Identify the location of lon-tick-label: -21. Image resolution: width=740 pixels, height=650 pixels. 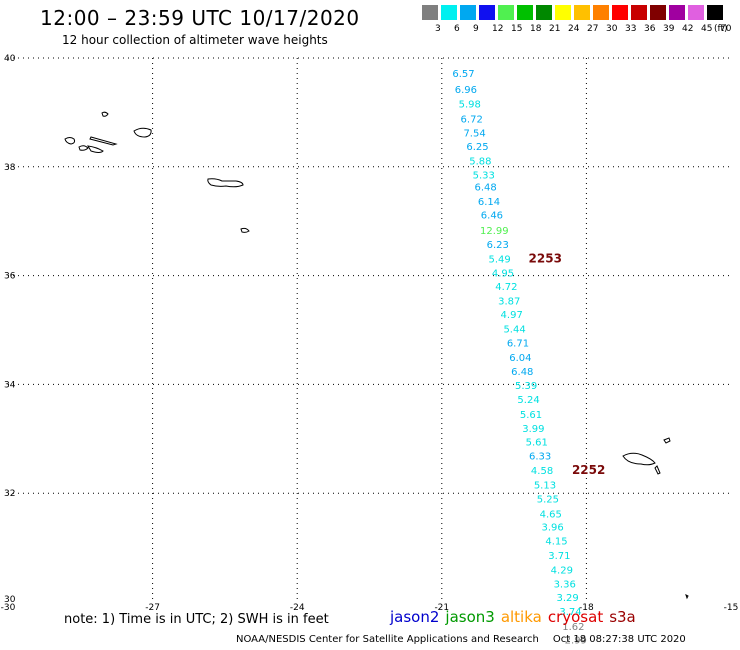
(441, 608).